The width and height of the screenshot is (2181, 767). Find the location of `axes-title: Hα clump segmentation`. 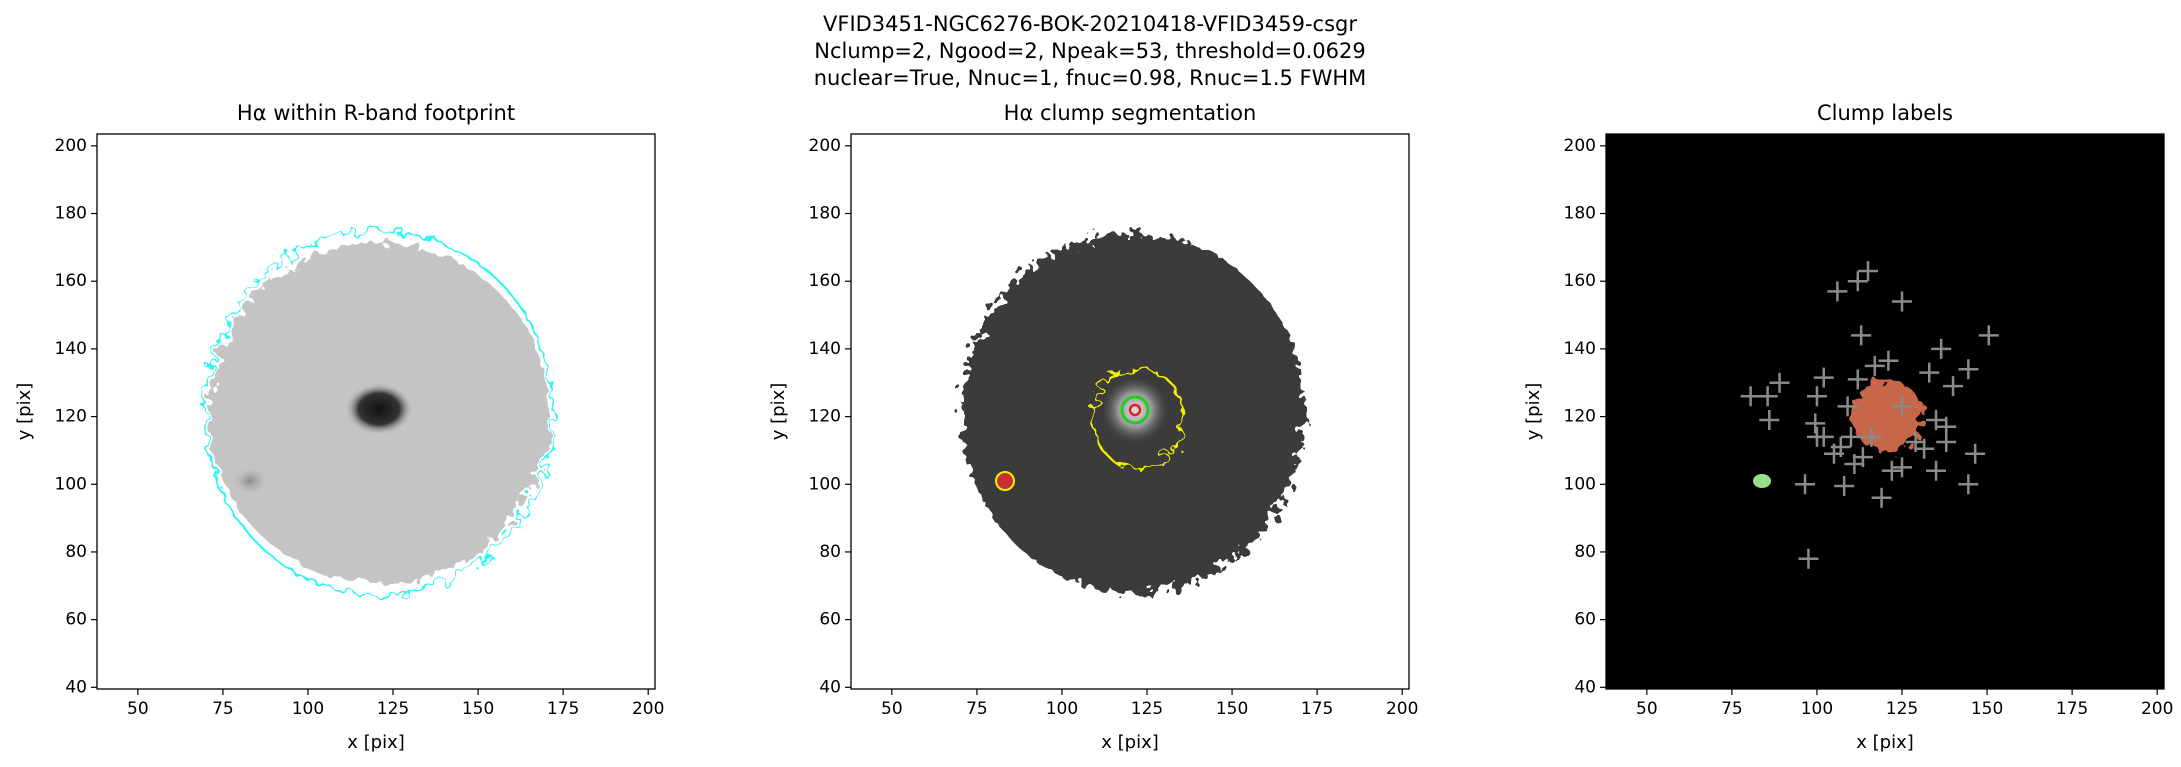

axes-title: Hα clump segmentation is located at coordinates (1130, 113).